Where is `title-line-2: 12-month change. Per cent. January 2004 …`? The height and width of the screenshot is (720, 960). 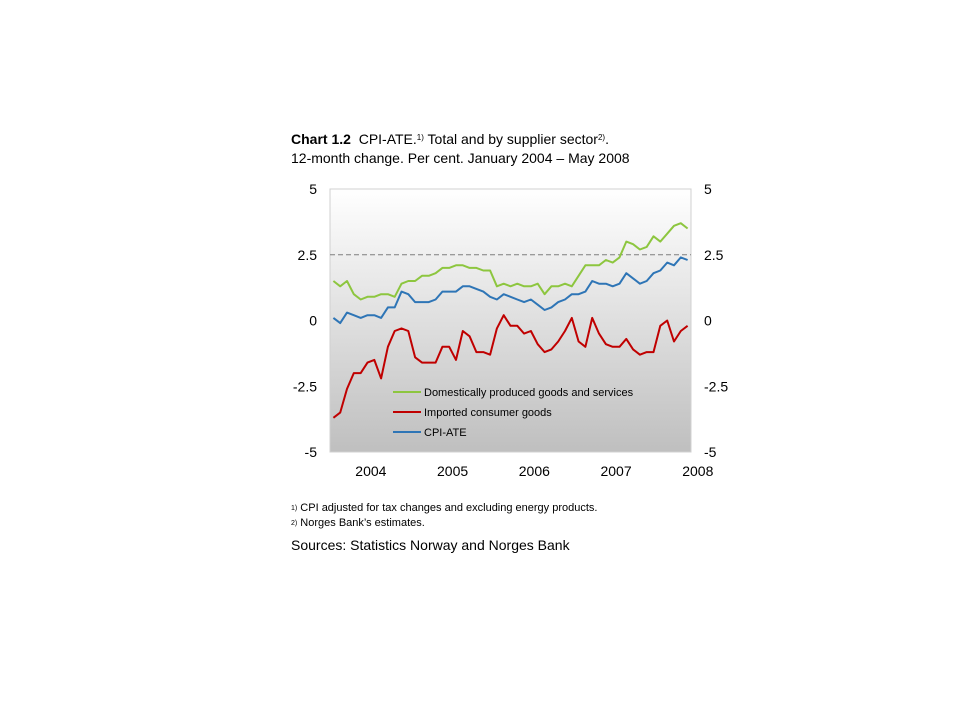
title-line-2: 12-month change. Per cent. January 2004 … is located at coordinates (460, 158).